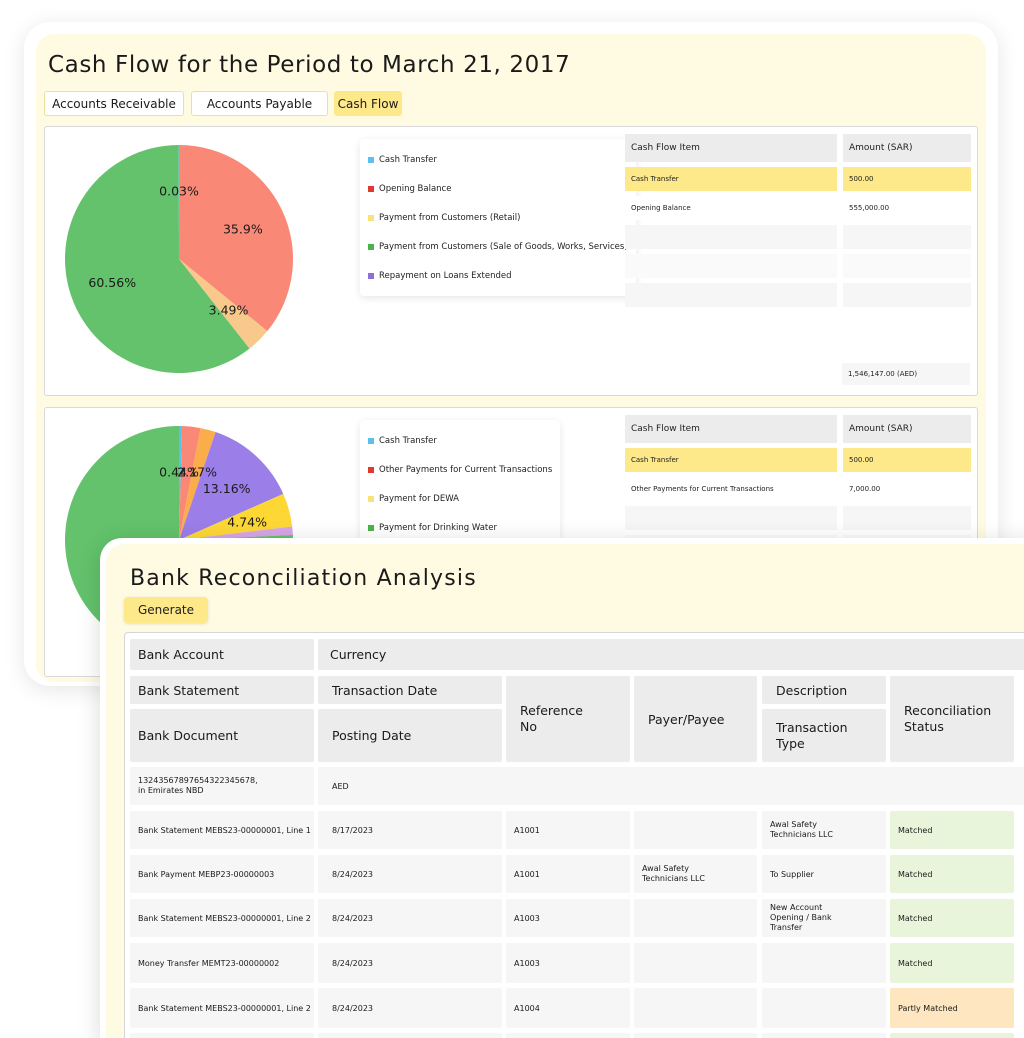 The height and width of the screenshot is (1038, 1024). Describe the element at coordinates (410, 690) in the screenshot. I see `header-transaction-date: Transaction Date` at that location.